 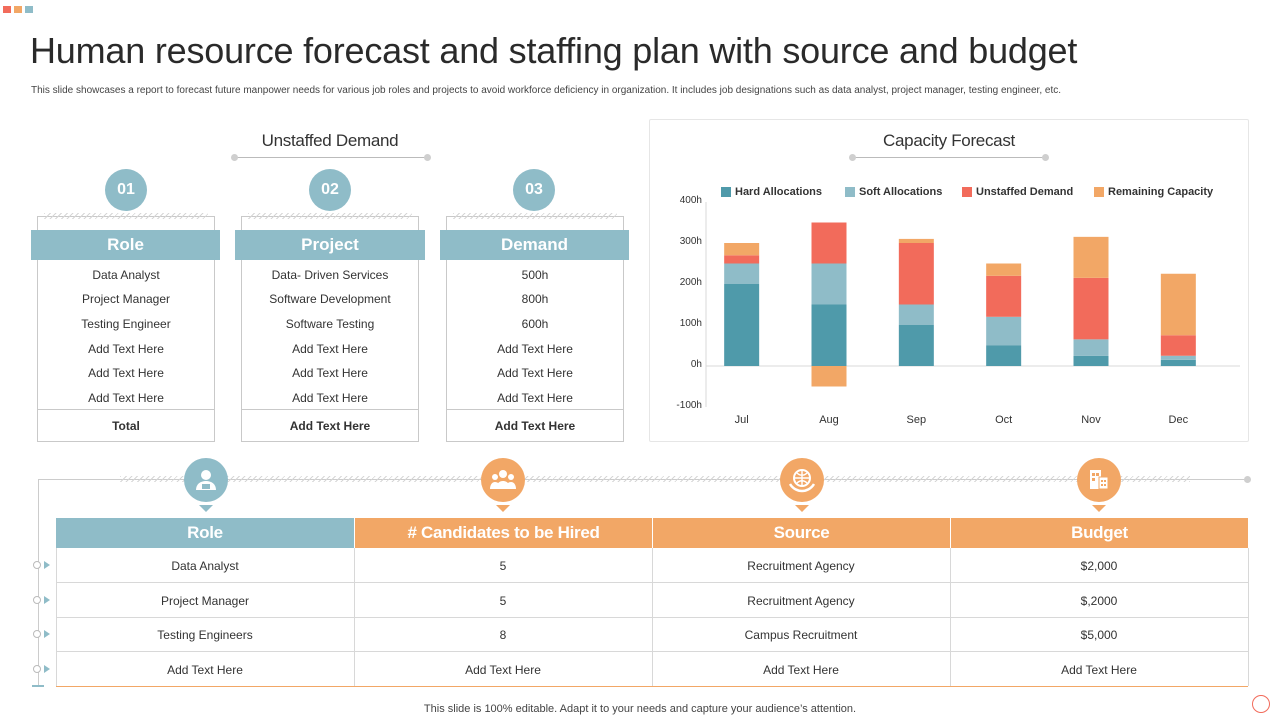 What do you see at coordinates (741, 420) in the screenshot?
I see `x-tick-label: Jul` at bounding box center [741, 420].